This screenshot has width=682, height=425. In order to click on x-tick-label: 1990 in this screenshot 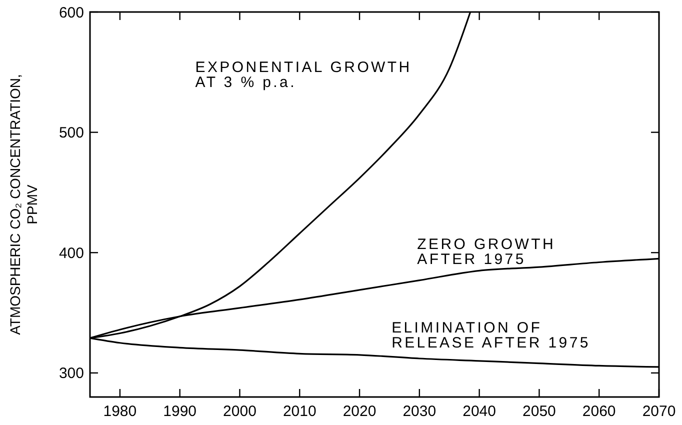, I will do `click(180, 411)`.